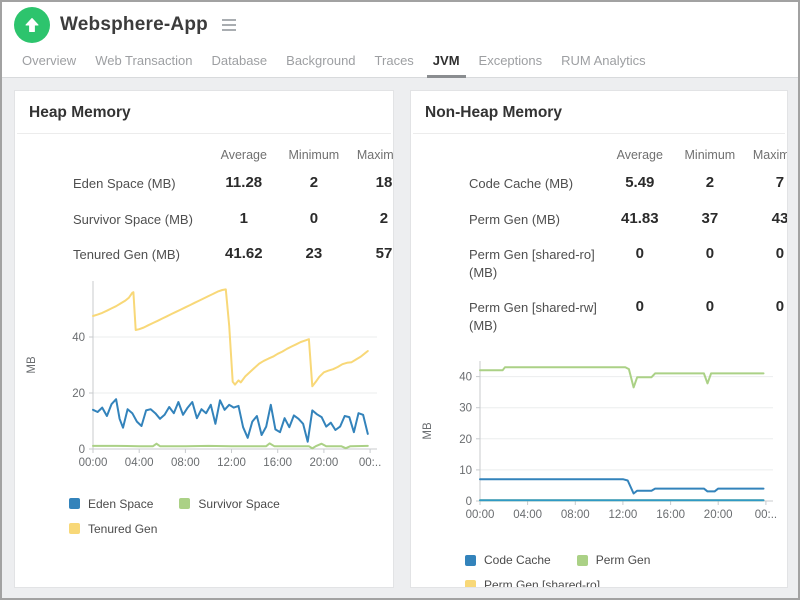  Describe the element at coordinates (766, 515) in the screenshot. I see `svg-text: 00:..` at that location.